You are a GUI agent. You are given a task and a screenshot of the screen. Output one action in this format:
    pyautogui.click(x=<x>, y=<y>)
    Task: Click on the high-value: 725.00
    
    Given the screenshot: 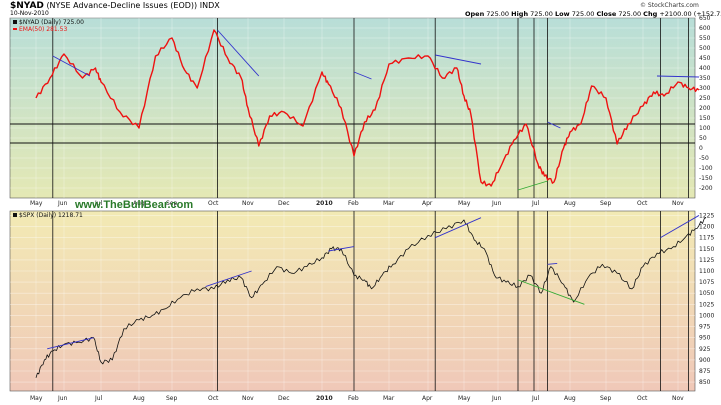 What is the action you would take?
    pyautogui.click(x=541, y=14)
    